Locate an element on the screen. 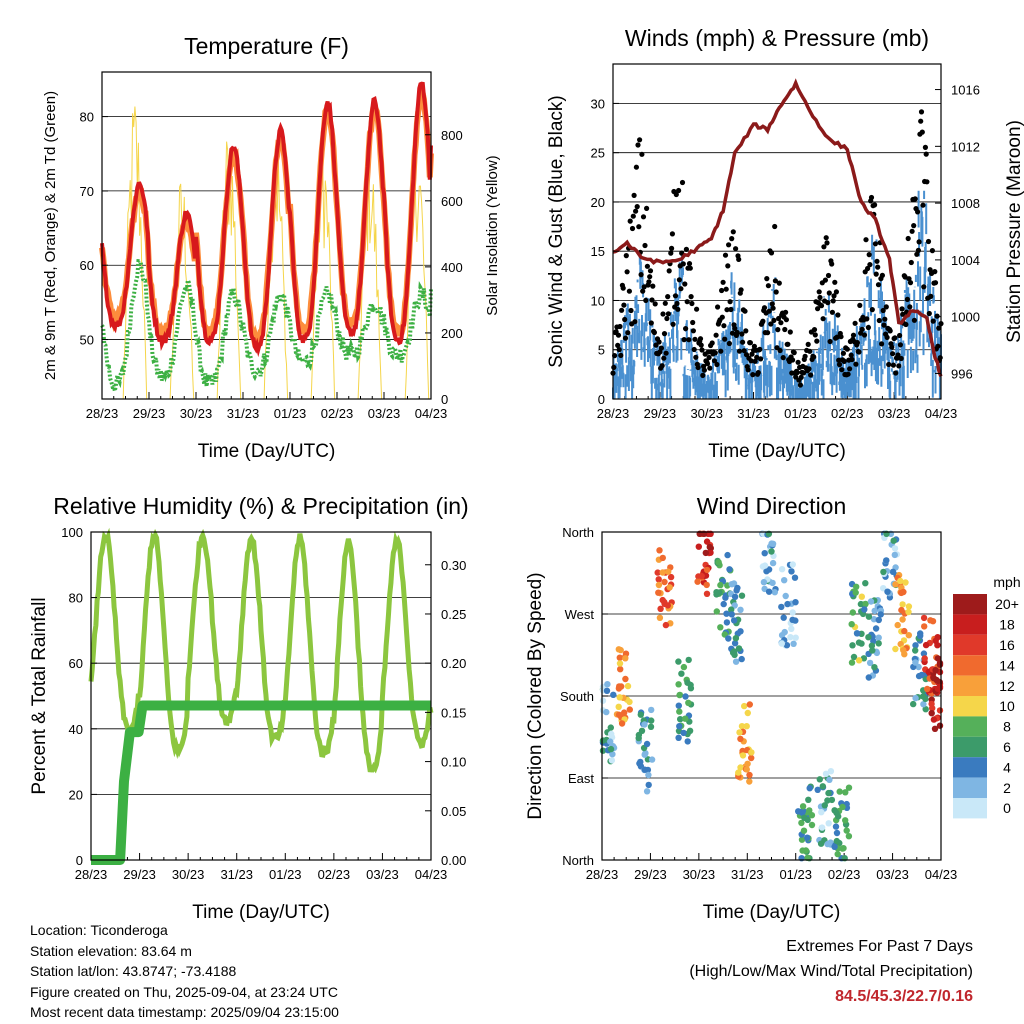 Image resolution: width=1024 pixels, height=1024 pixels. extremes-title: Extremes For Past 7 Days is located at coordinates (879, 946).